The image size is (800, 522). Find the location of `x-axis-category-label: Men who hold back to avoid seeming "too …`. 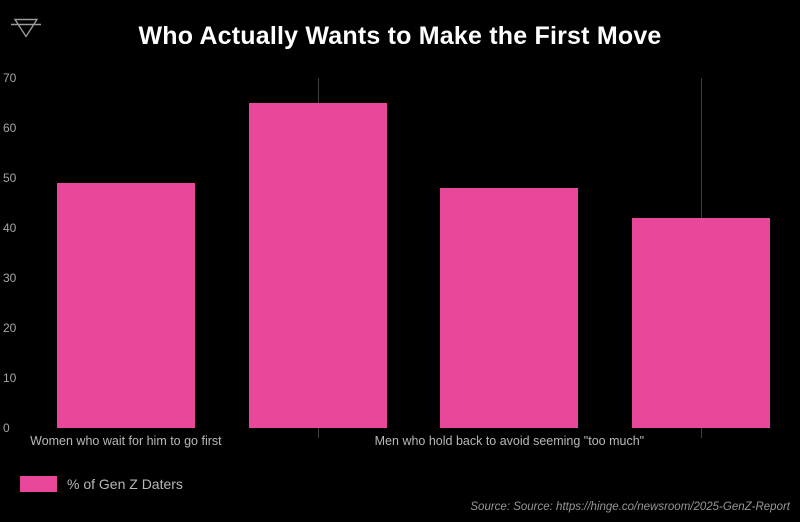

x-axis-category-label: Men who hold back to avoid seeming "too … is located at coordinates (509, 441).